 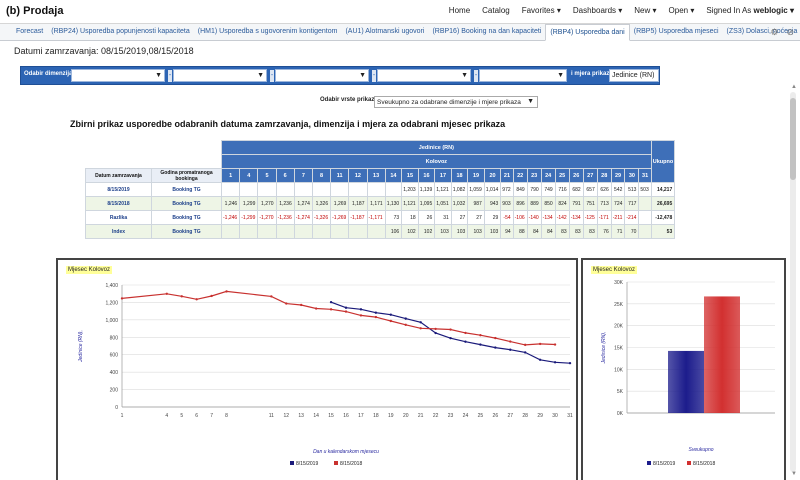 What do you see at coordinates (774, 32) in the screenshot?
I see `gear-icon: ⚙` at bounding box center [774, 32].